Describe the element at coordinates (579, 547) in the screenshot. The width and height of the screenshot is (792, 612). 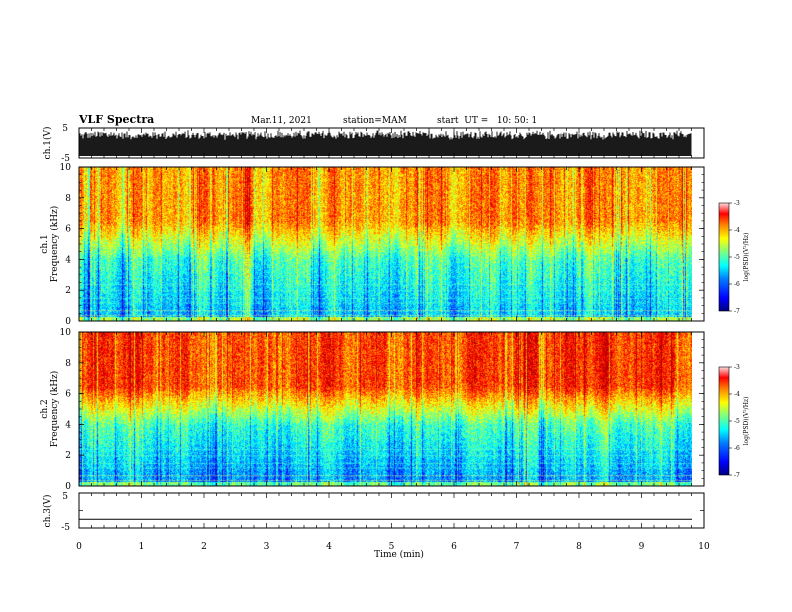
I see `time-tick-label: 8` at that location.